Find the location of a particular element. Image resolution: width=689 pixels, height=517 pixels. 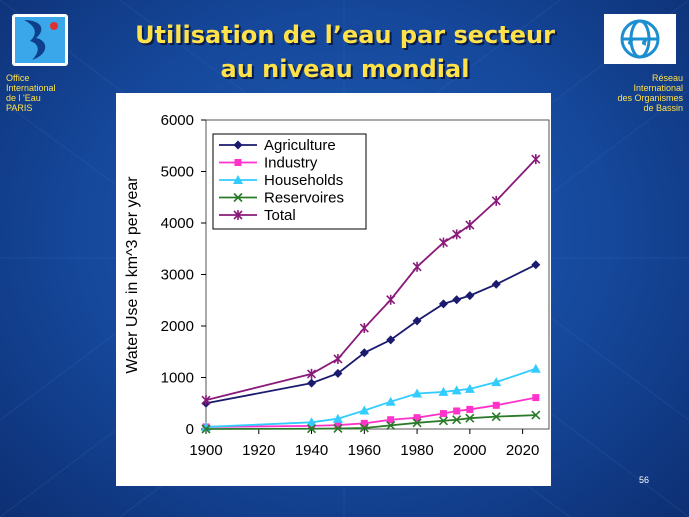

x-tick-label: 2000 is located at coordinates (469, 450).